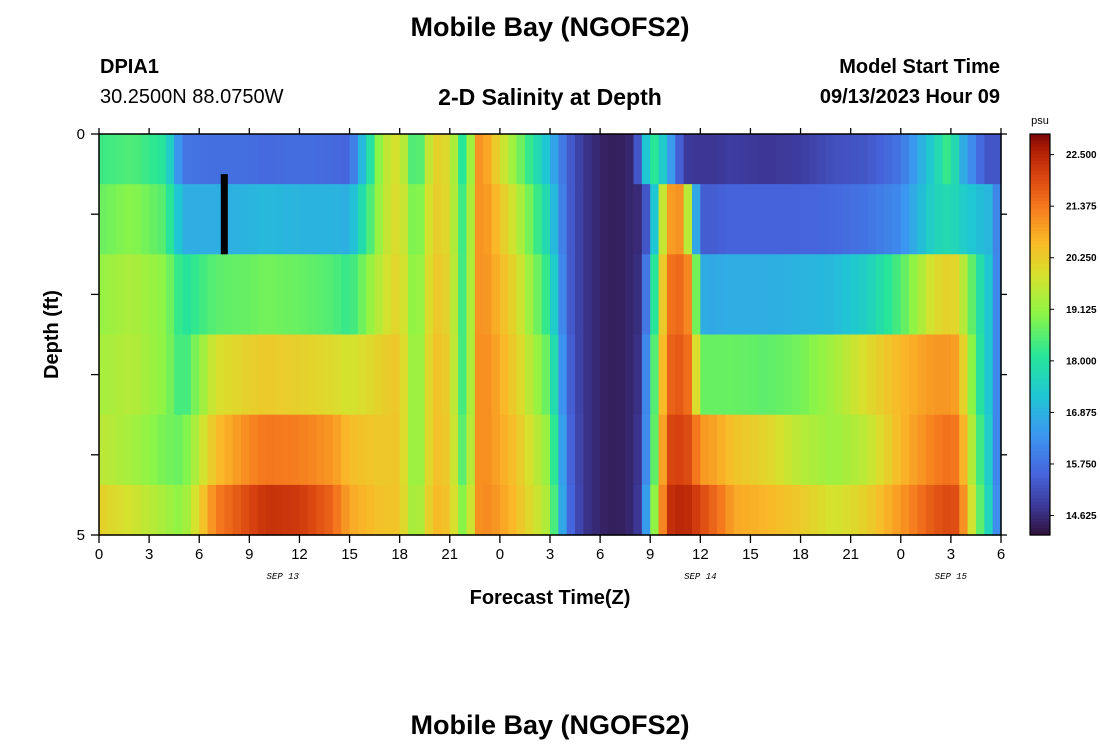 The width and height of the screenshot is (1100, 750). I want to click on x-axis-label: Forecast Time(Z), so click(550, 598).